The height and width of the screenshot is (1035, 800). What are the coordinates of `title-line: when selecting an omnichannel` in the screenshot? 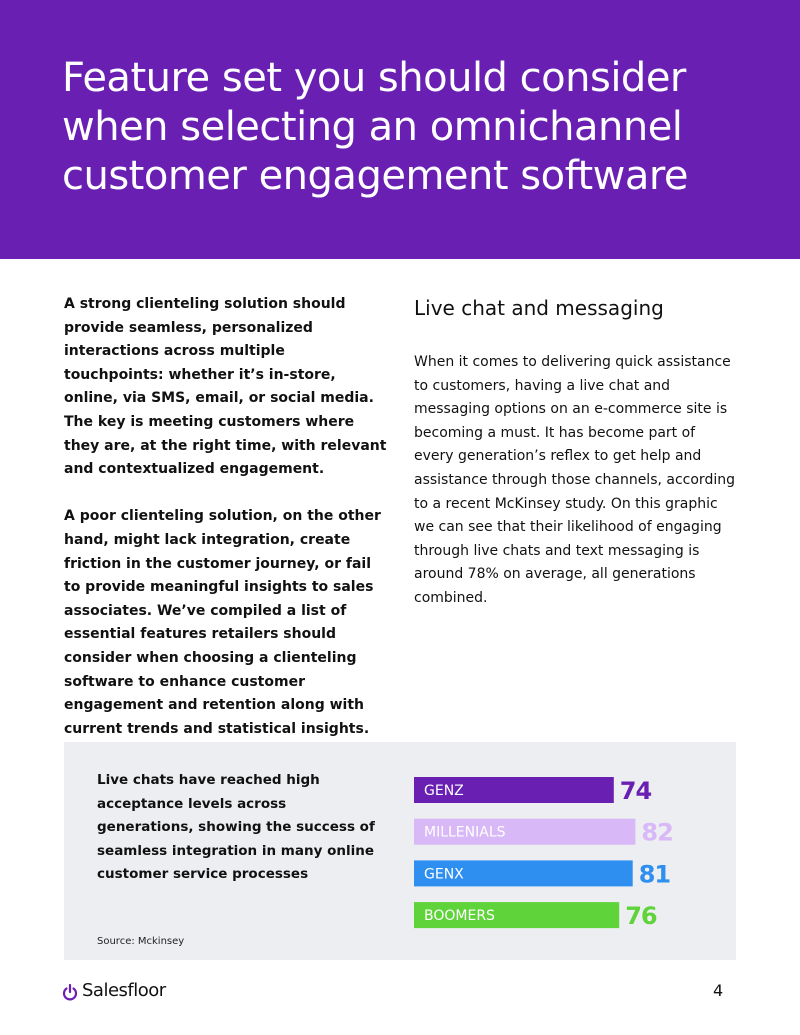 It's located at (372, 127).